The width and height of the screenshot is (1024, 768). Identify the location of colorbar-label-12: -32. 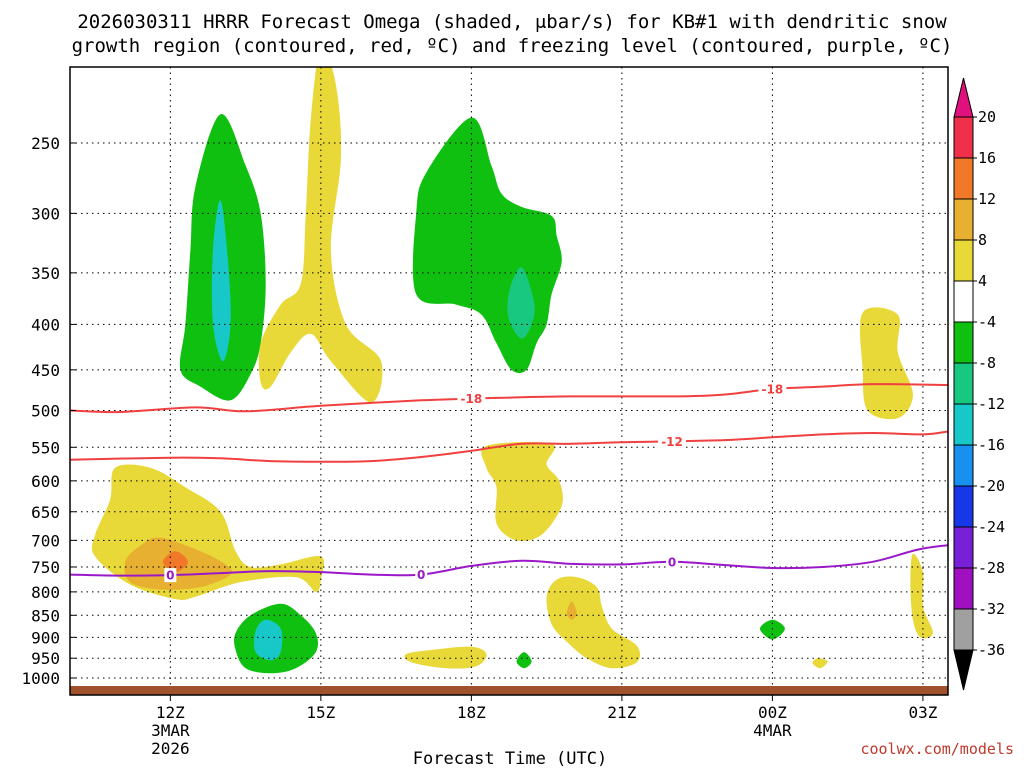
(991, 609).